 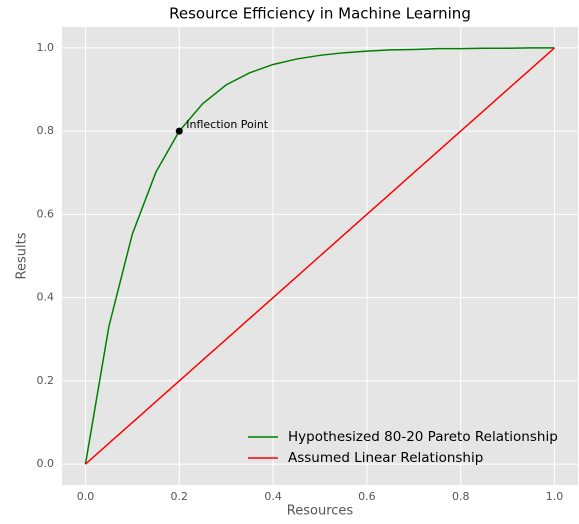 What do you see at coordinates (385, 458) in the screenshot?
I see `legend-label: Assumed Linear Relationship` at bounding box center [385, 458].